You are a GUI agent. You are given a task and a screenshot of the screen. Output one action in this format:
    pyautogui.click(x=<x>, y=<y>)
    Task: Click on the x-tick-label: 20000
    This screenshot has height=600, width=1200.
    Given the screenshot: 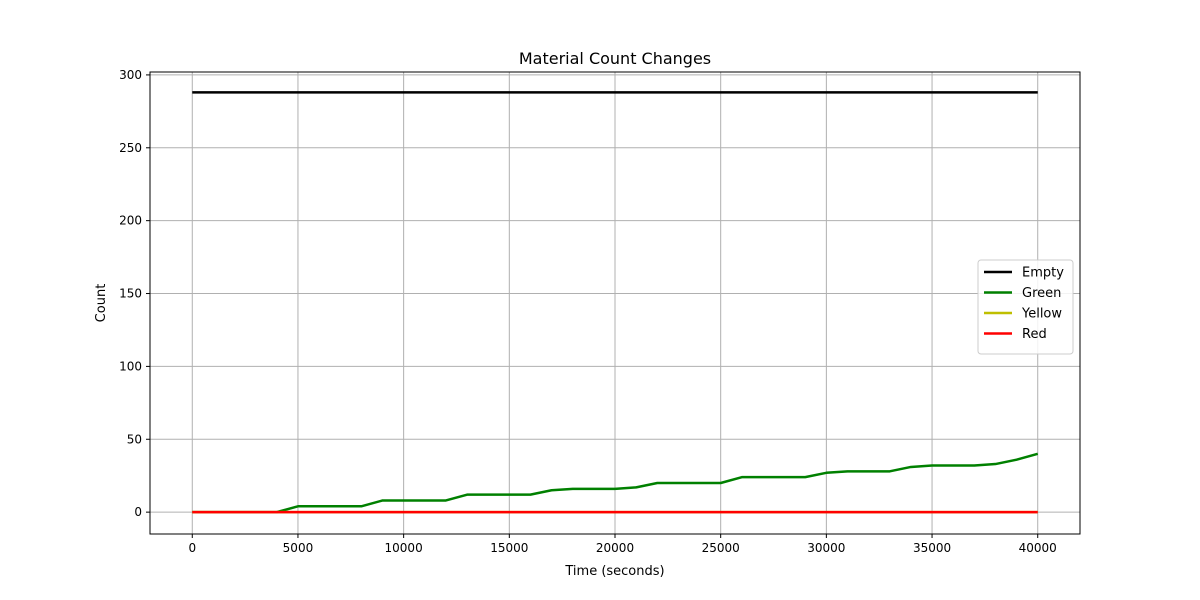 What is the action you would take?
    pyautogui.click(x=615, y=548)
    